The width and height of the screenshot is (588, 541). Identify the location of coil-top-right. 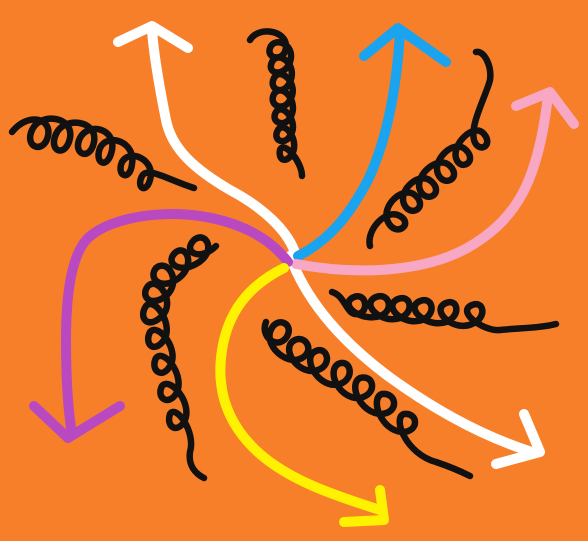
(430, 149).